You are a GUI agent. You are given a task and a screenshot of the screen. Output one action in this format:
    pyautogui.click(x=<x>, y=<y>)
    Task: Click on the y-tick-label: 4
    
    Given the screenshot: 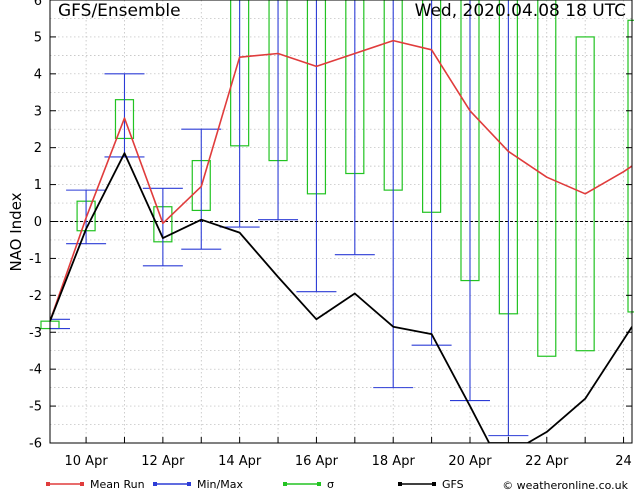 What is the action you would take?
    pyautogui.click(x=38, y=74)
    